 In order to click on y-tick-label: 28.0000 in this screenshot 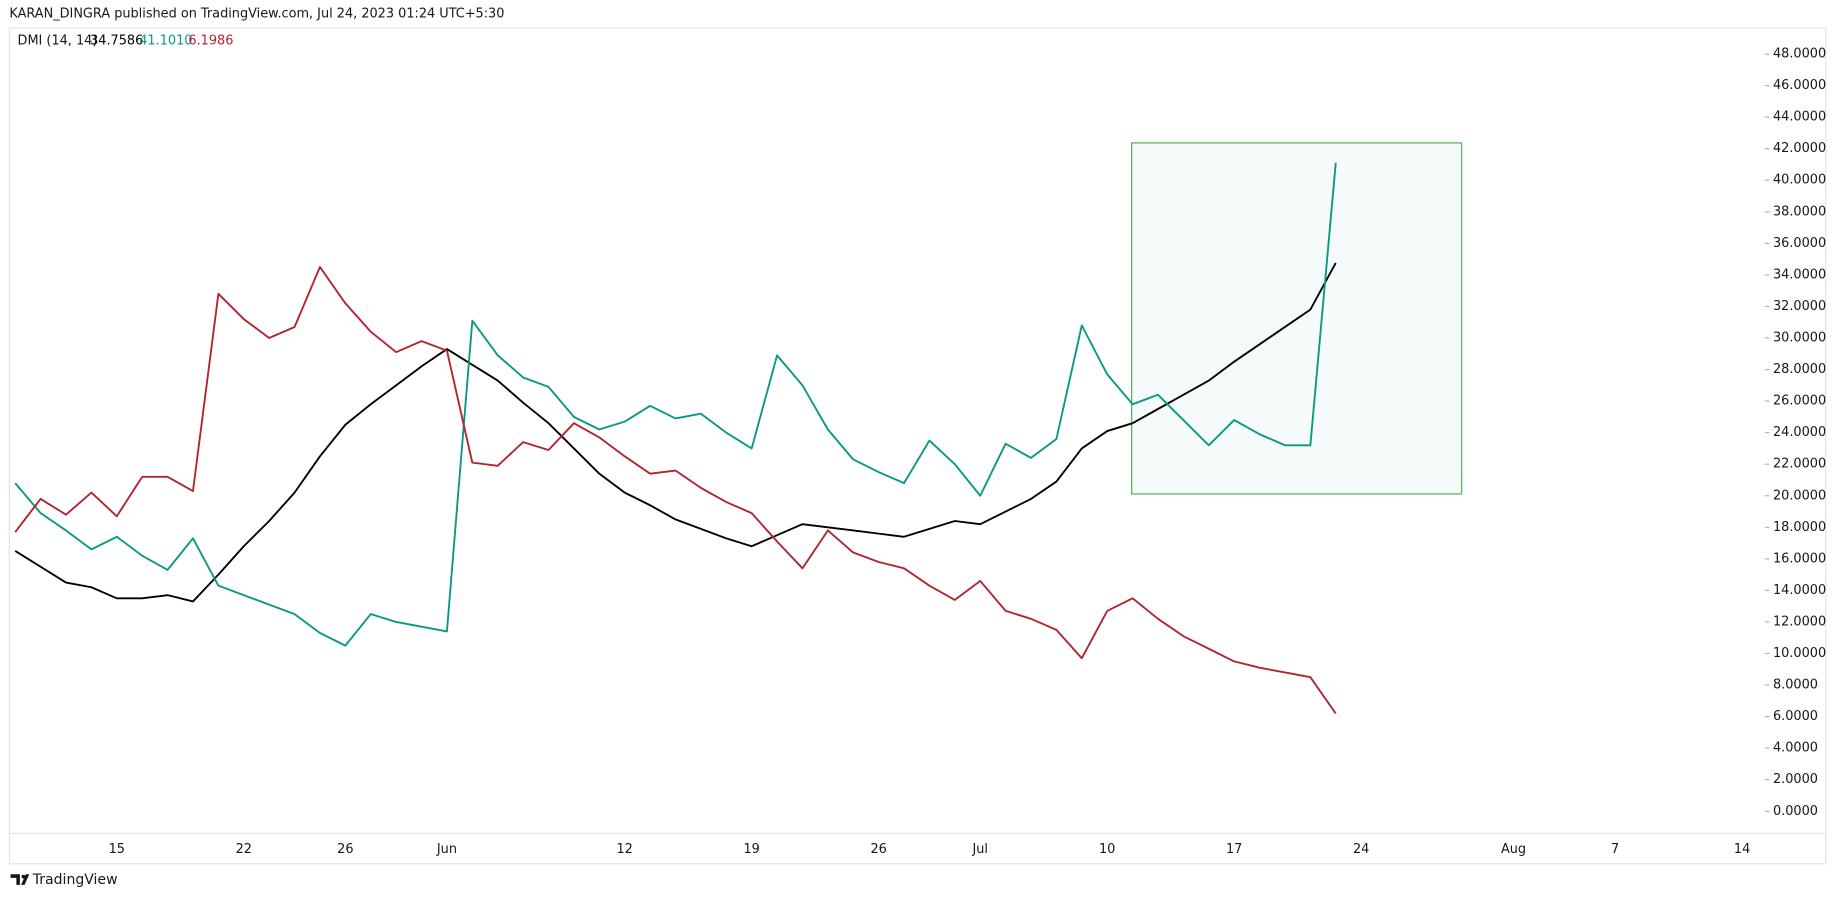, I will do `click(1799, 369)`.